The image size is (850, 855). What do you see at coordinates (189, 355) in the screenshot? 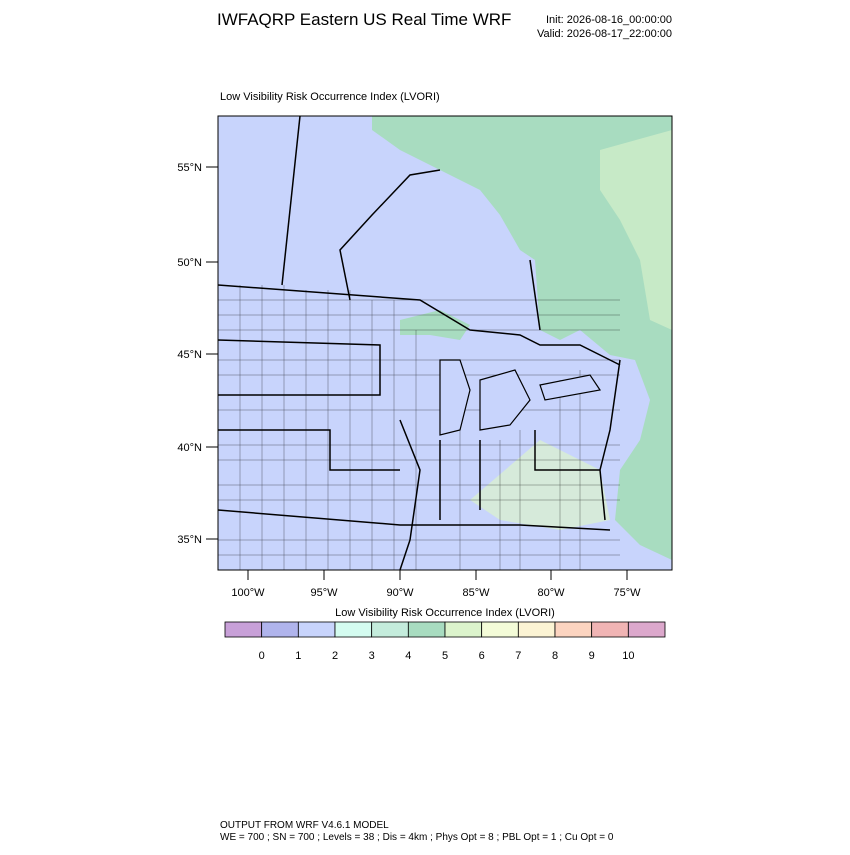
I see `lat-label: 45°N` at bounding box center [189, 355].